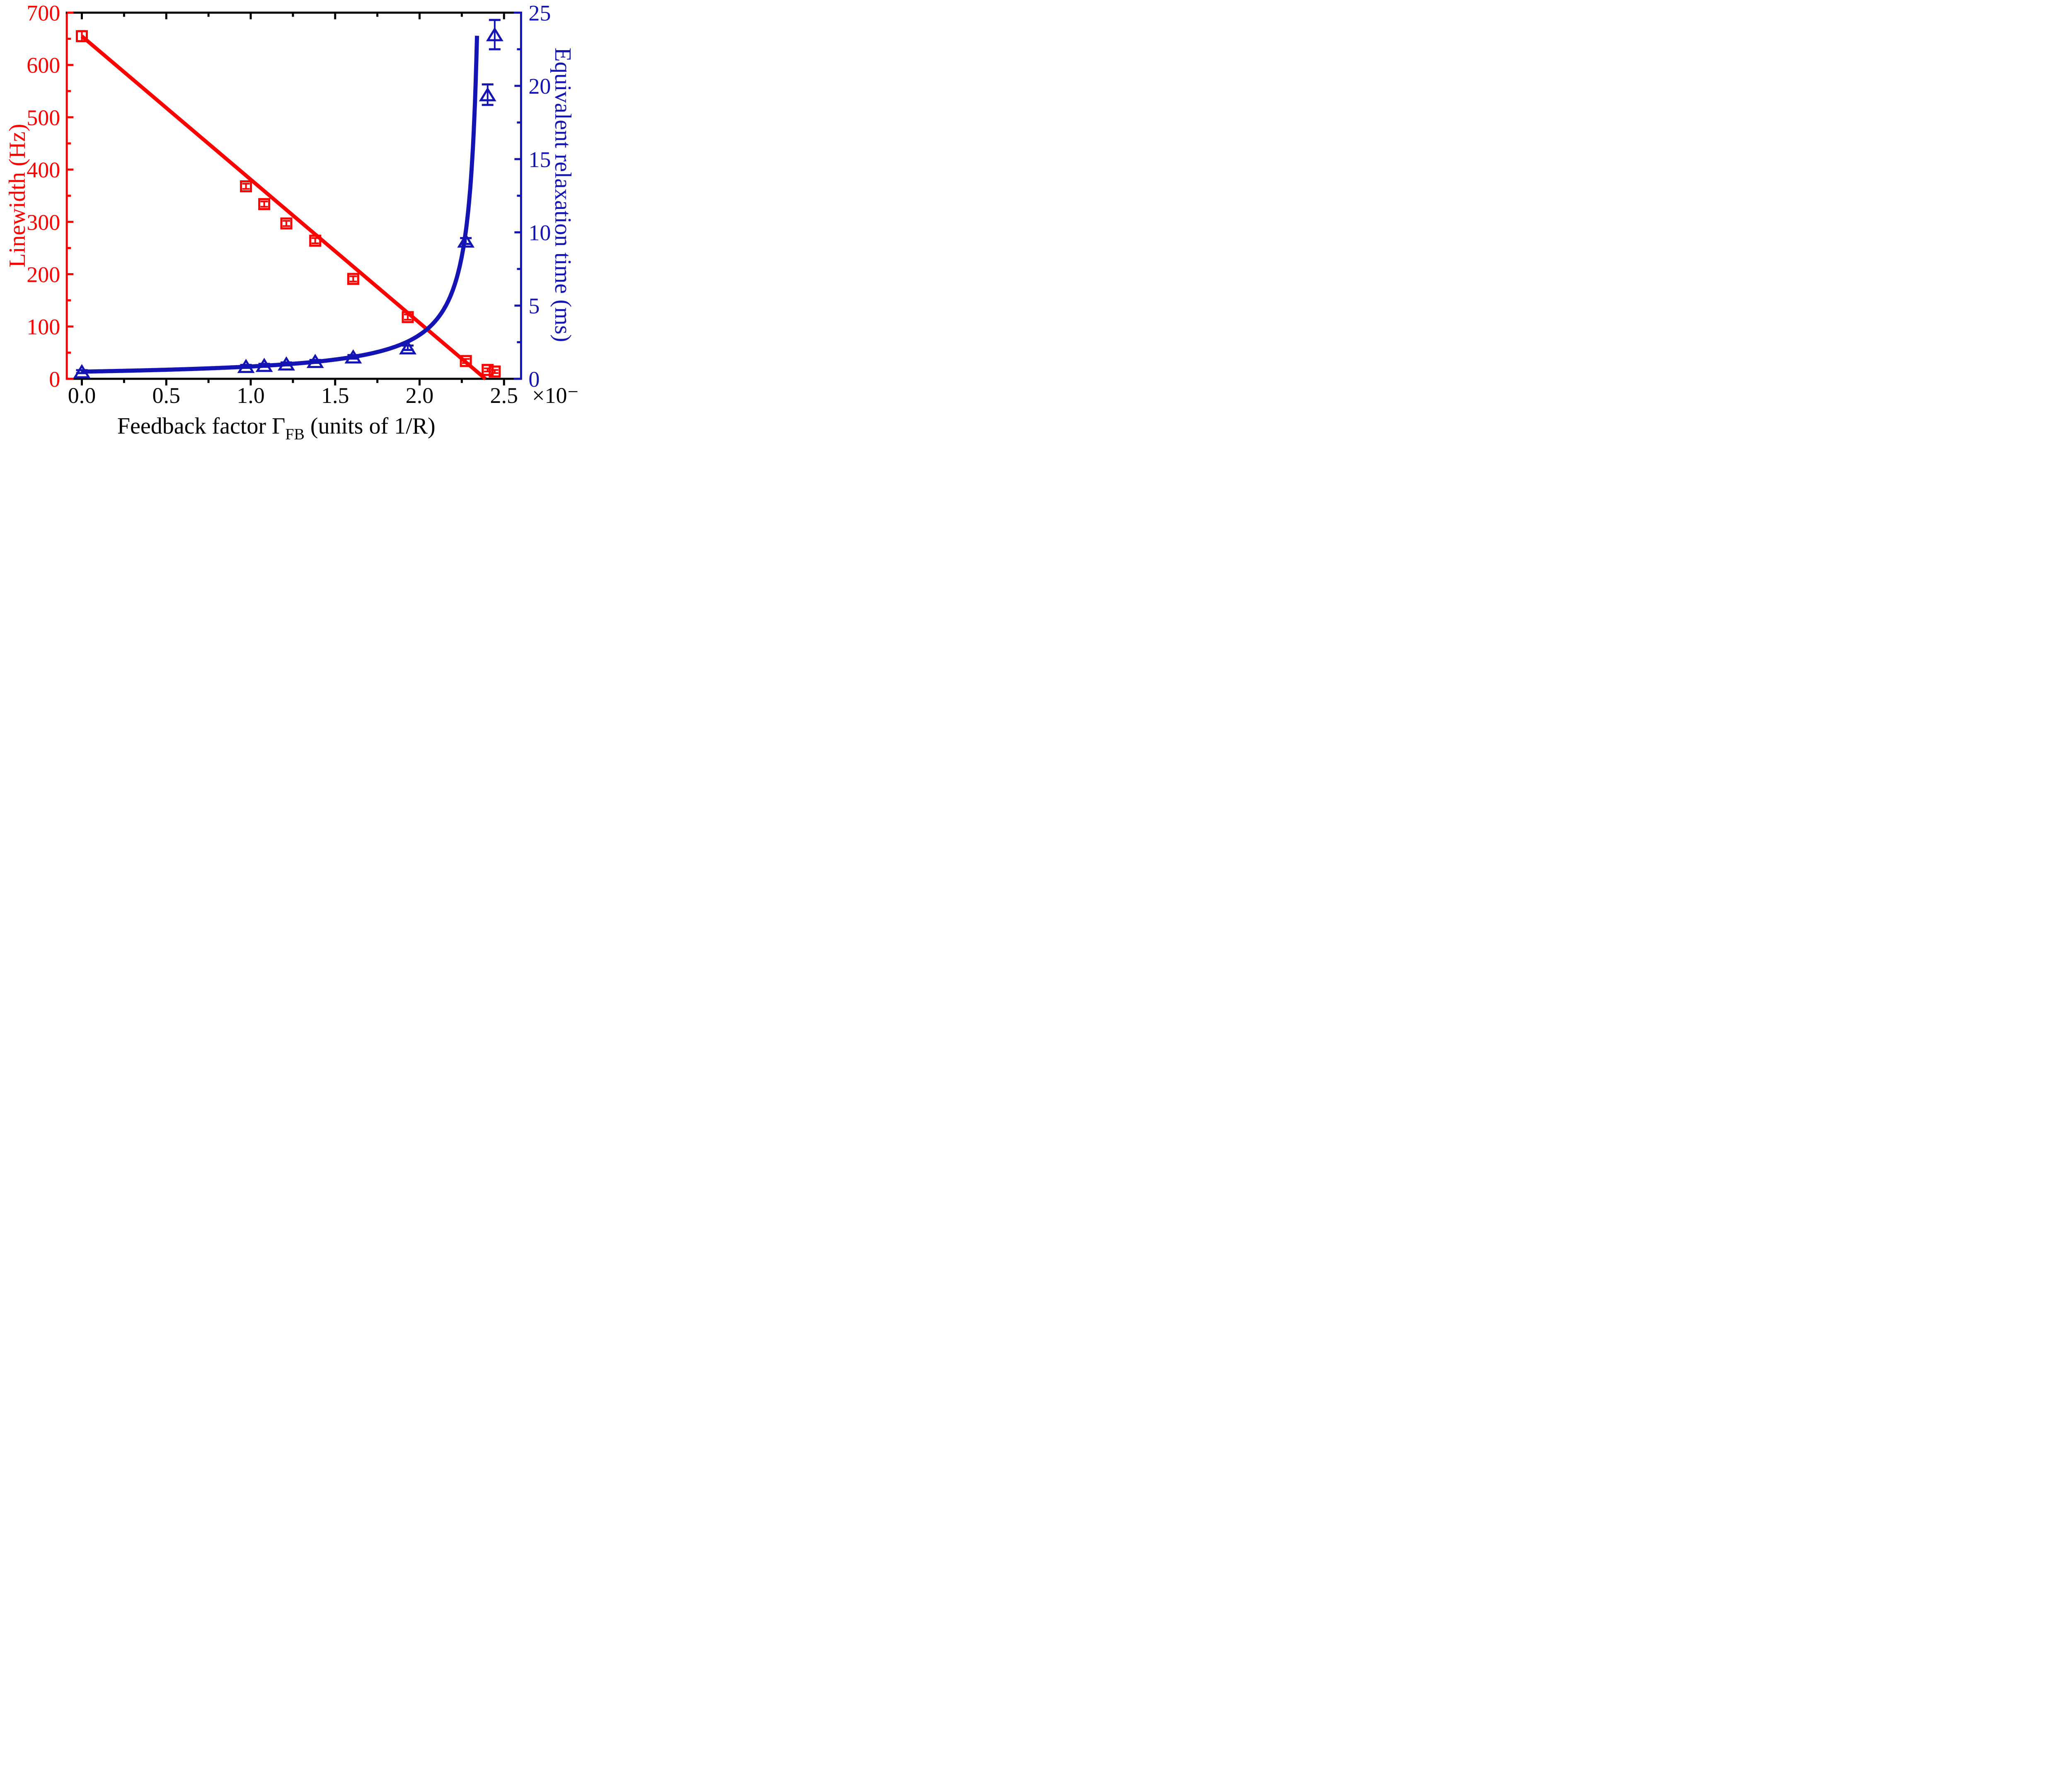  I want to click on y-left-tick-label: 400, so click(43, 170).